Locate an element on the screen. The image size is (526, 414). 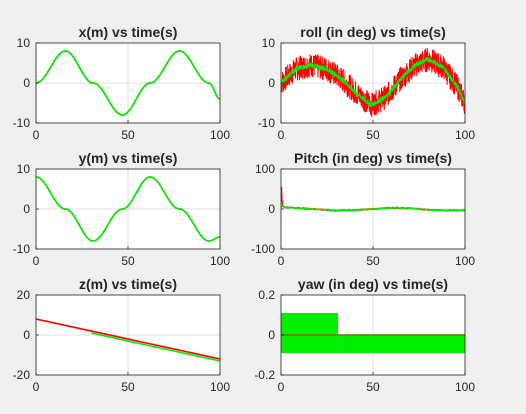
y-tick-label: 0.2 is located at coordinates (266, 295).